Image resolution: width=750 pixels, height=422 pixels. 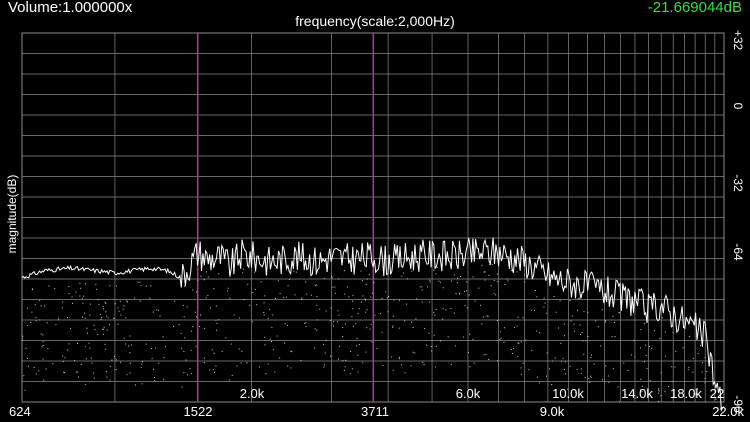 I want to click on freq-tick-label-14k: 14.0k, so click(x=637, y=393).